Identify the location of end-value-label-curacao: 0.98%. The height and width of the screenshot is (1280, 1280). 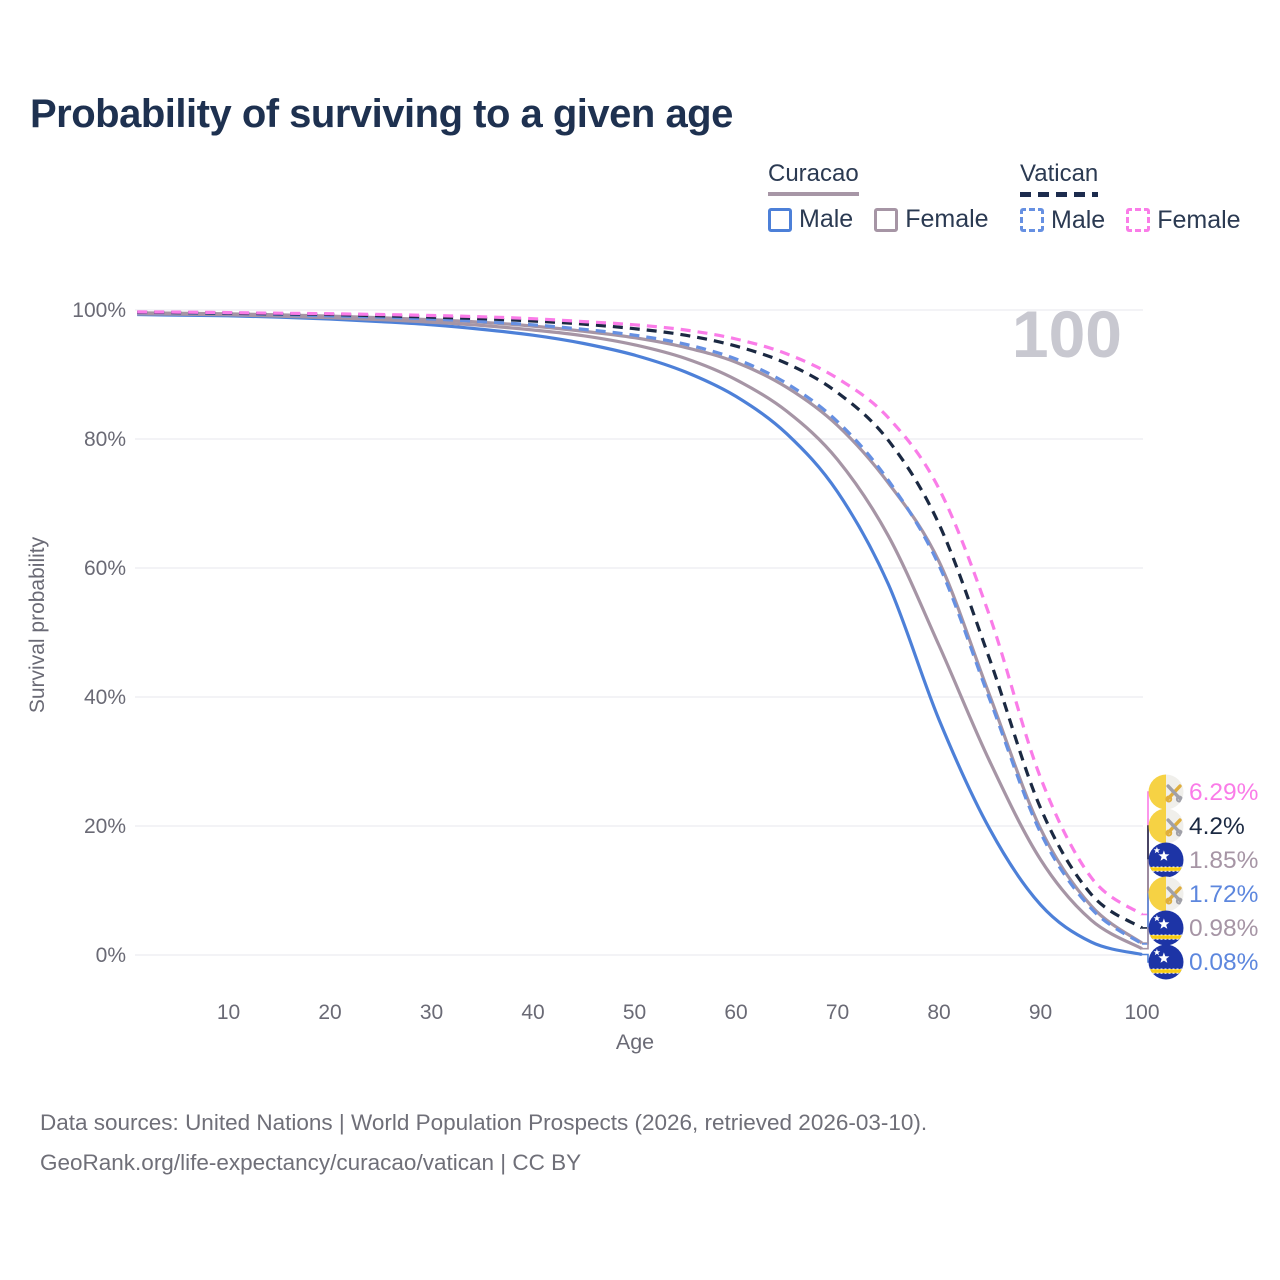
(1223, 928).